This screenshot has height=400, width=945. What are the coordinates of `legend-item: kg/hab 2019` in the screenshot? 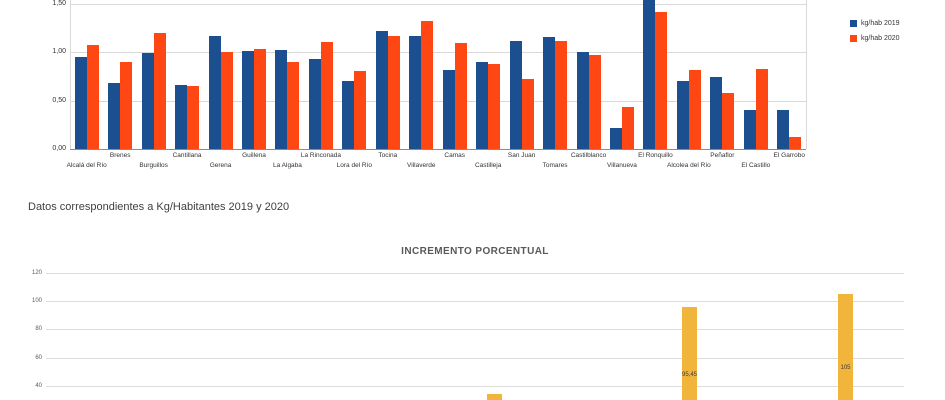 It's located at (890, 24).